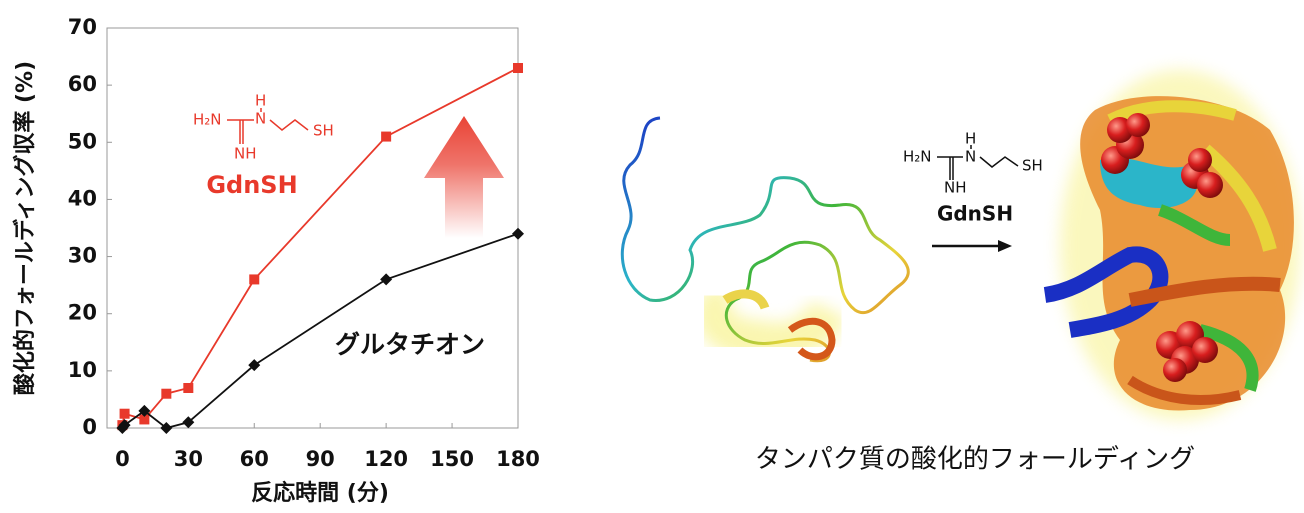 The width and height of the screenshot is (1304, 513). I want to click on structure-right: H₂N H N NH SH, so click(973, 163).